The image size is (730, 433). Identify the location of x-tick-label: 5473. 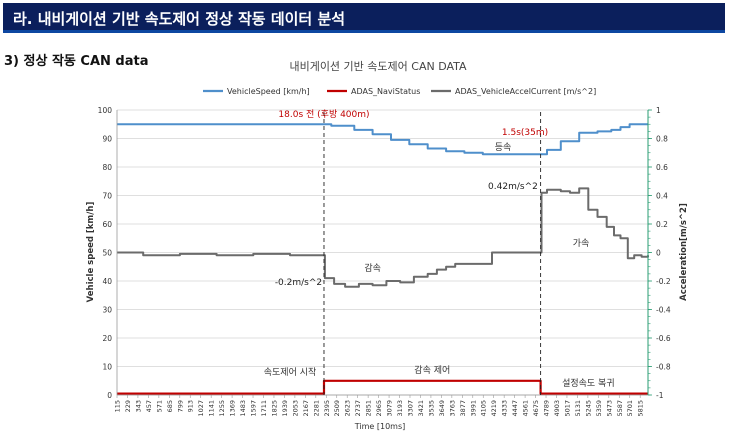
(609, 408).